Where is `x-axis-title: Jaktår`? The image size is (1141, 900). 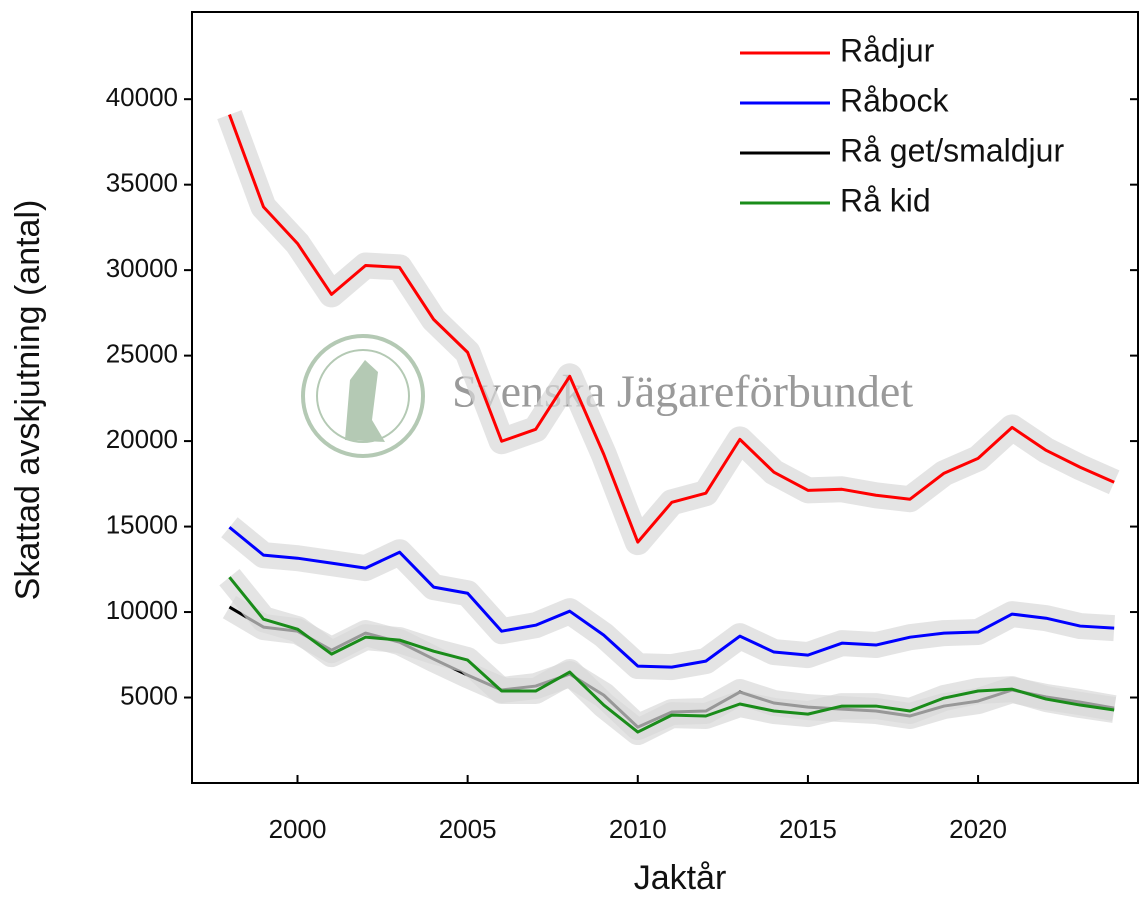 x-axis-title: Jaktår is located at coordinates (680, 878).